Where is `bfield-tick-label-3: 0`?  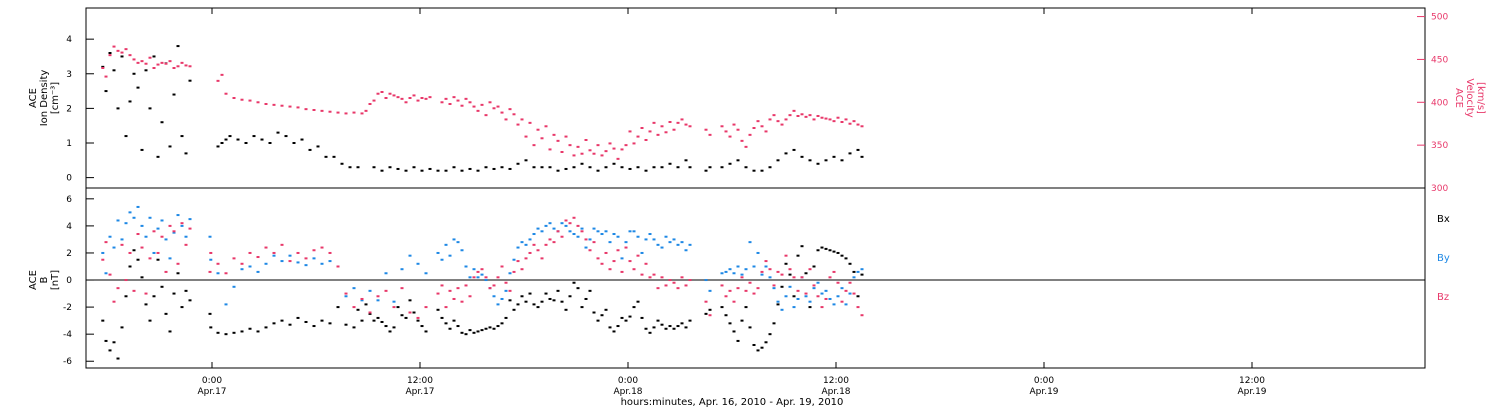
bfield-tick-label-3: 0 is located at coordinates (69, 281).